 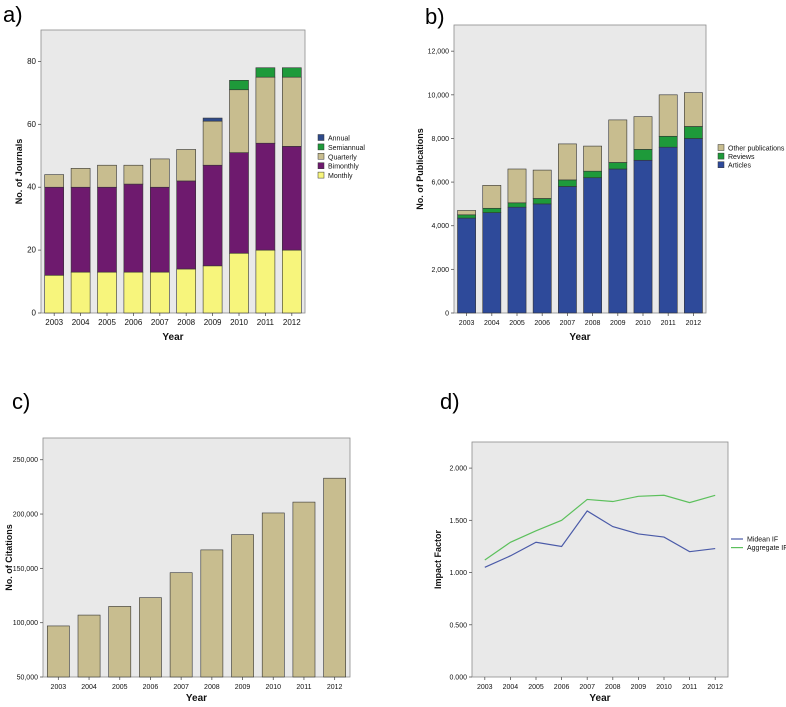 I want to click on chart-c-xtick-label: 2005, so click(x=120, y=687).